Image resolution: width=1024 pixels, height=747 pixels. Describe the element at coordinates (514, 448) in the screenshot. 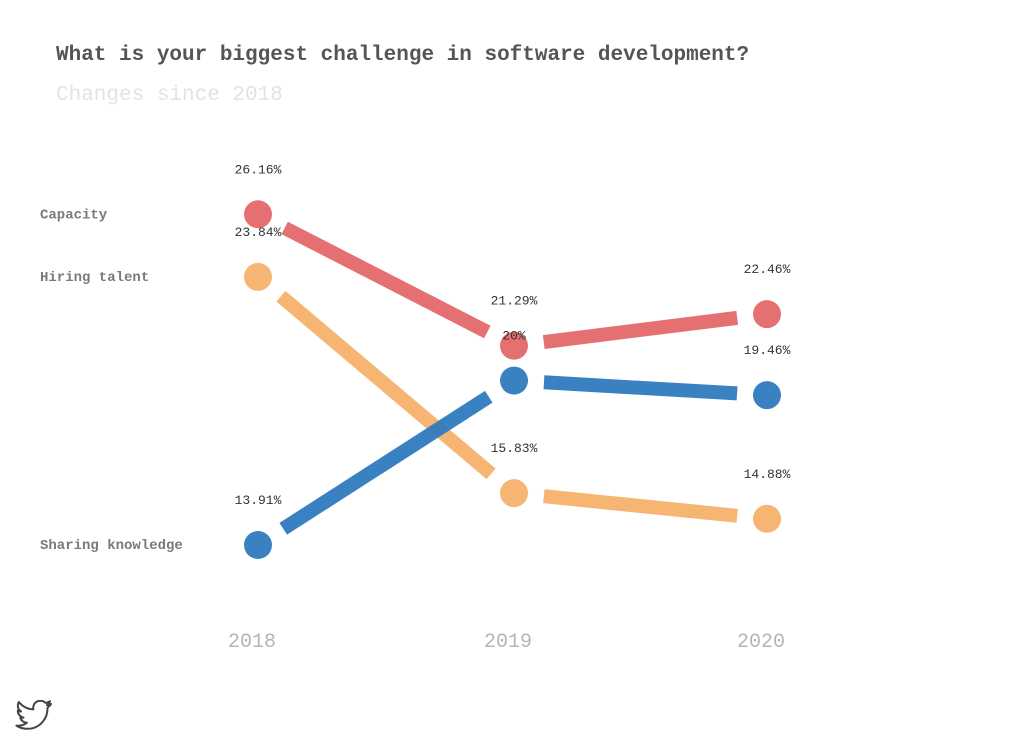

I see `hiring-talent-value-label-2019: 15.83%` at that location.